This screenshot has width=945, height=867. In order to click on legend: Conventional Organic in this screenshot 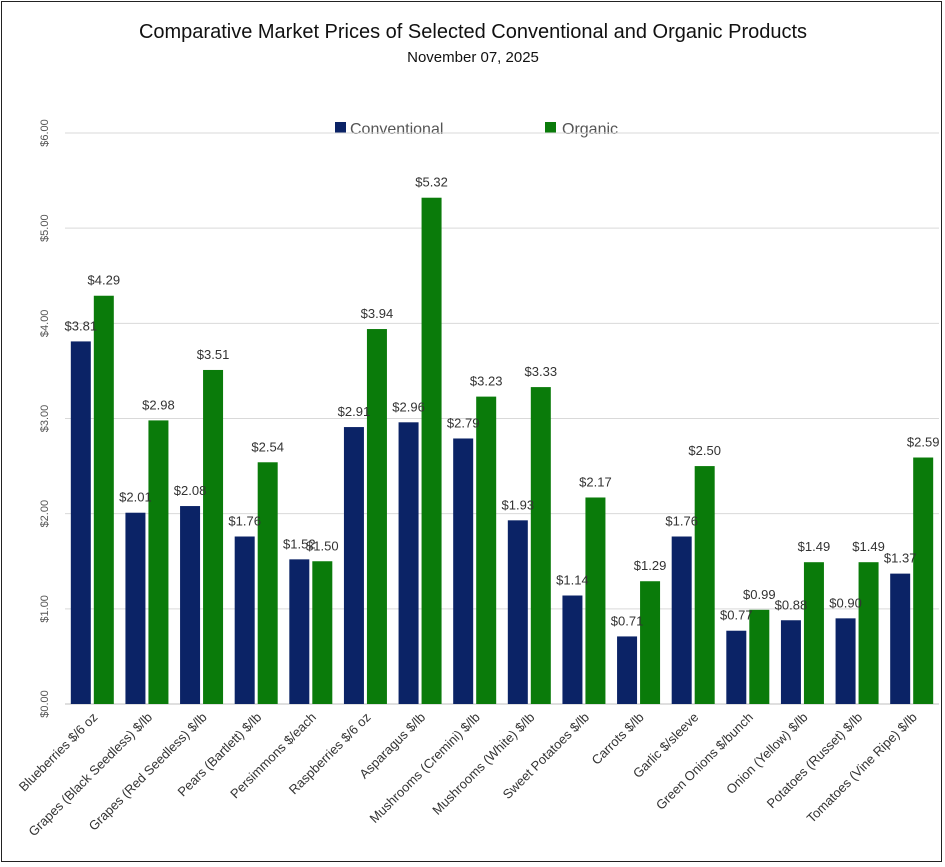, I will do `click(476, 129)`.